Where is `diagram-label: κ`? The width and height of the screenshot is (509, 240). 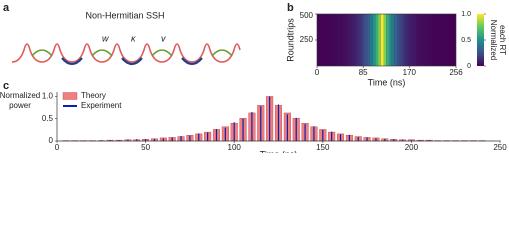 diagram-label: κ is located at coordinates (133, 38).